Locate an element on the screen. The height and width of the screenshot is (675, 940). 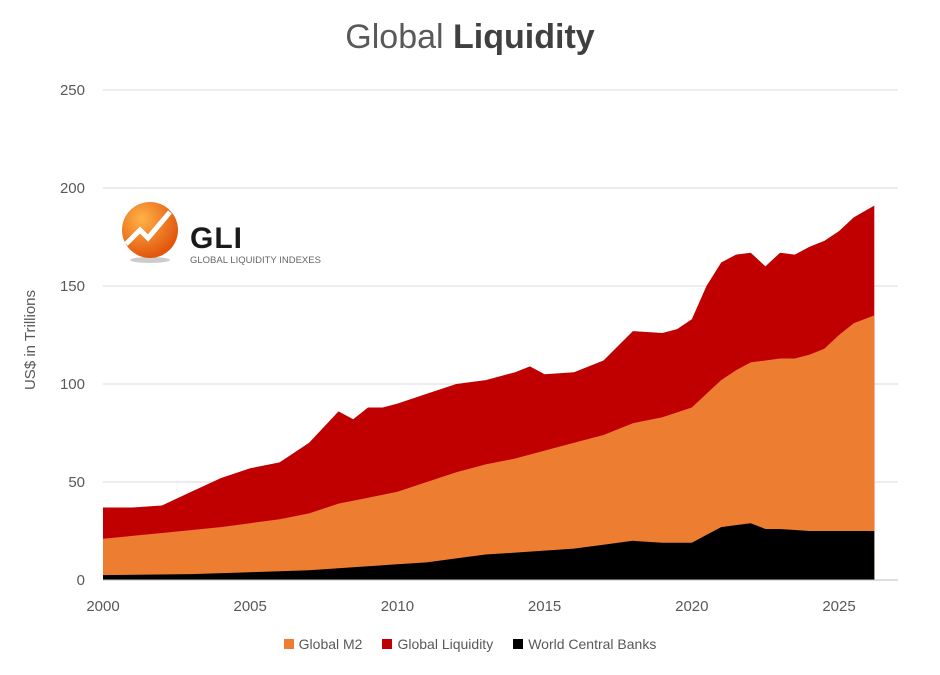
legend-item: Global M2 is located at coordinates (323, 644).